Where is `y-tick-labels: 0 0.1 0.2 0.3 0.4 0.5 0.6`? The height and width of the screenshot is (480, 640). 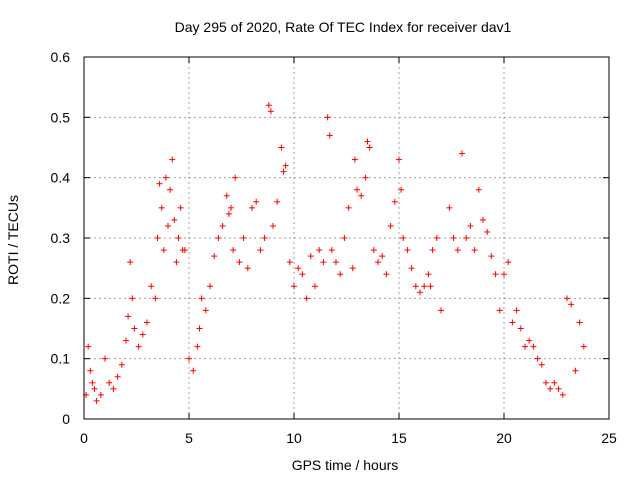
y-tick-labels: 0 0.1 0.2 0.3 0.4 0.5 0.6 is located at coordinates (61, 238).